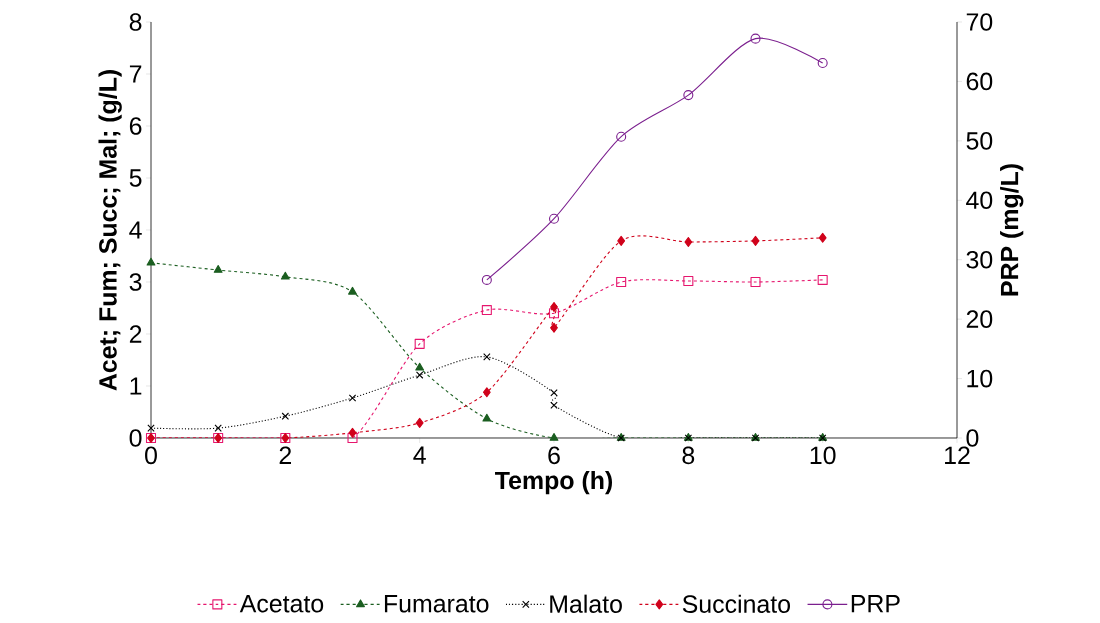 Image resolution: width=1100 pixels, height=623 pixels. What do you see at coordinates (875, 604) in the screenshot?
I see `legend-label: PRP` at bounding box center [875, 604].